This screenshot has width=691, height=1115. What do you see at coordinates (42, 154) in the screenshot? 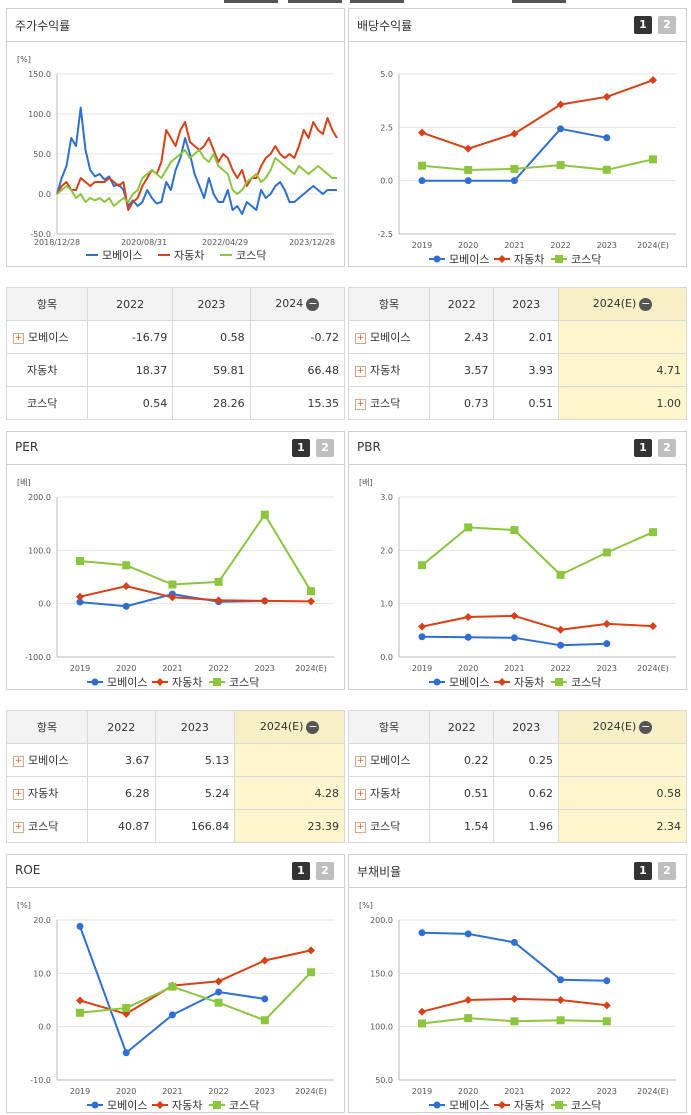
I see `y-tick-label: 50.0` at bounding box center [42, 154].